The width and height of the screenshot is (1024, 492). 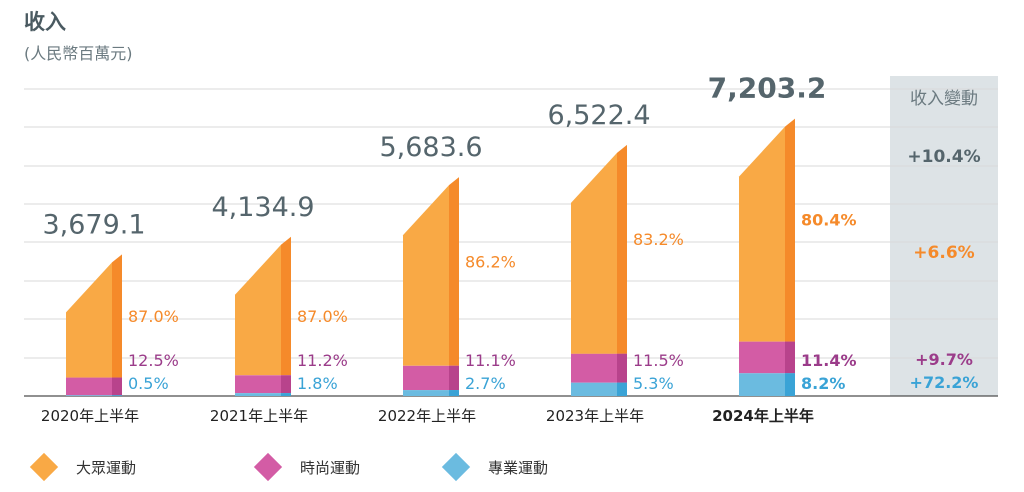 I want to click on legend-swatch-pro, so click(x=456, y=467).